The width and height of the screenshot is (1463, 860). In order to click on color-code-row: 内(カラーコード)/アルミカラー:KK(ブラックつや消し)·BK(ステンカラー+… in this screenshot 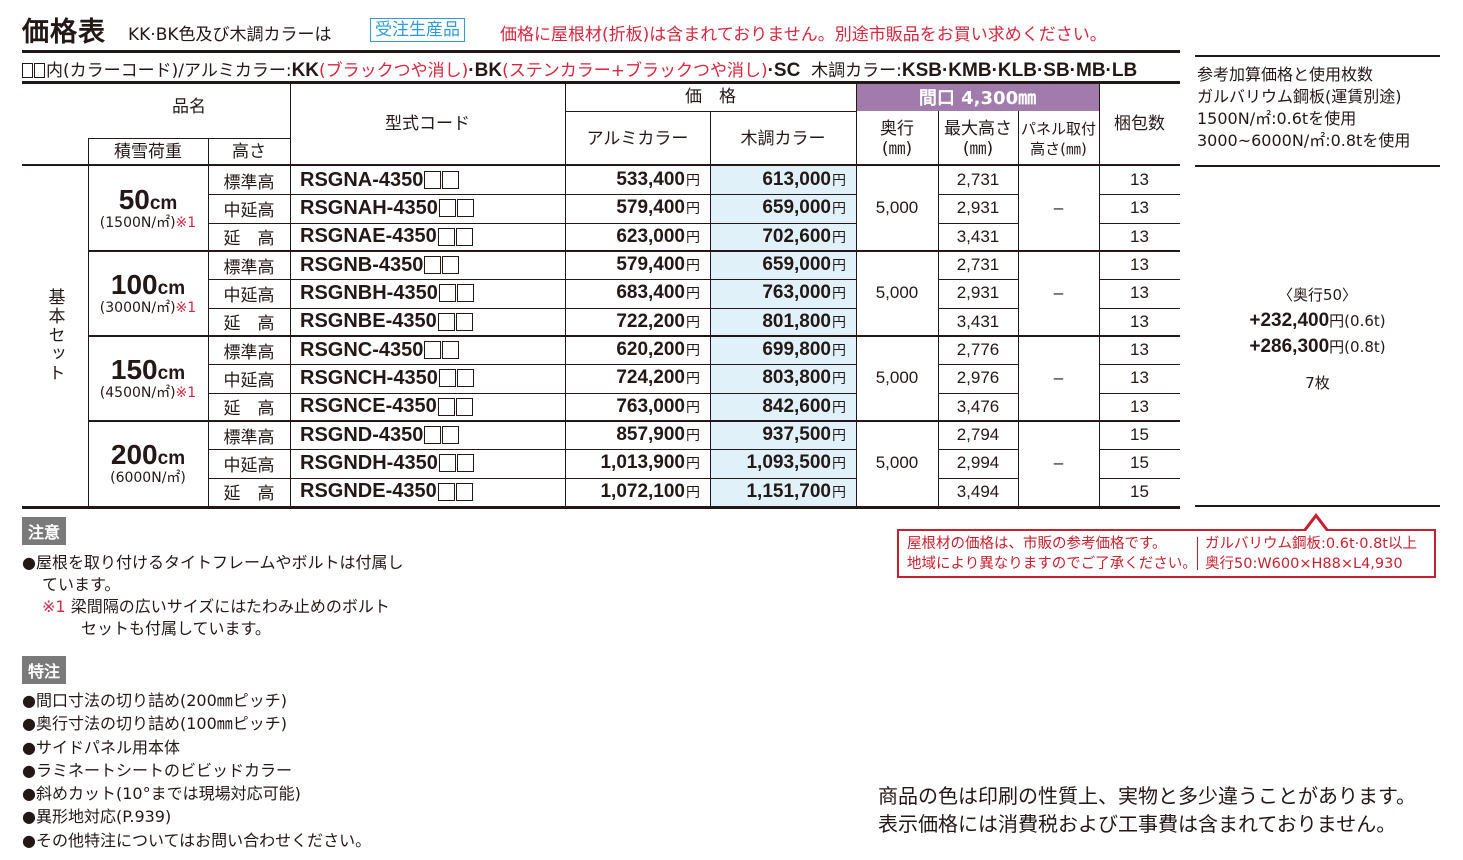, I will do `click(579, 69)`.